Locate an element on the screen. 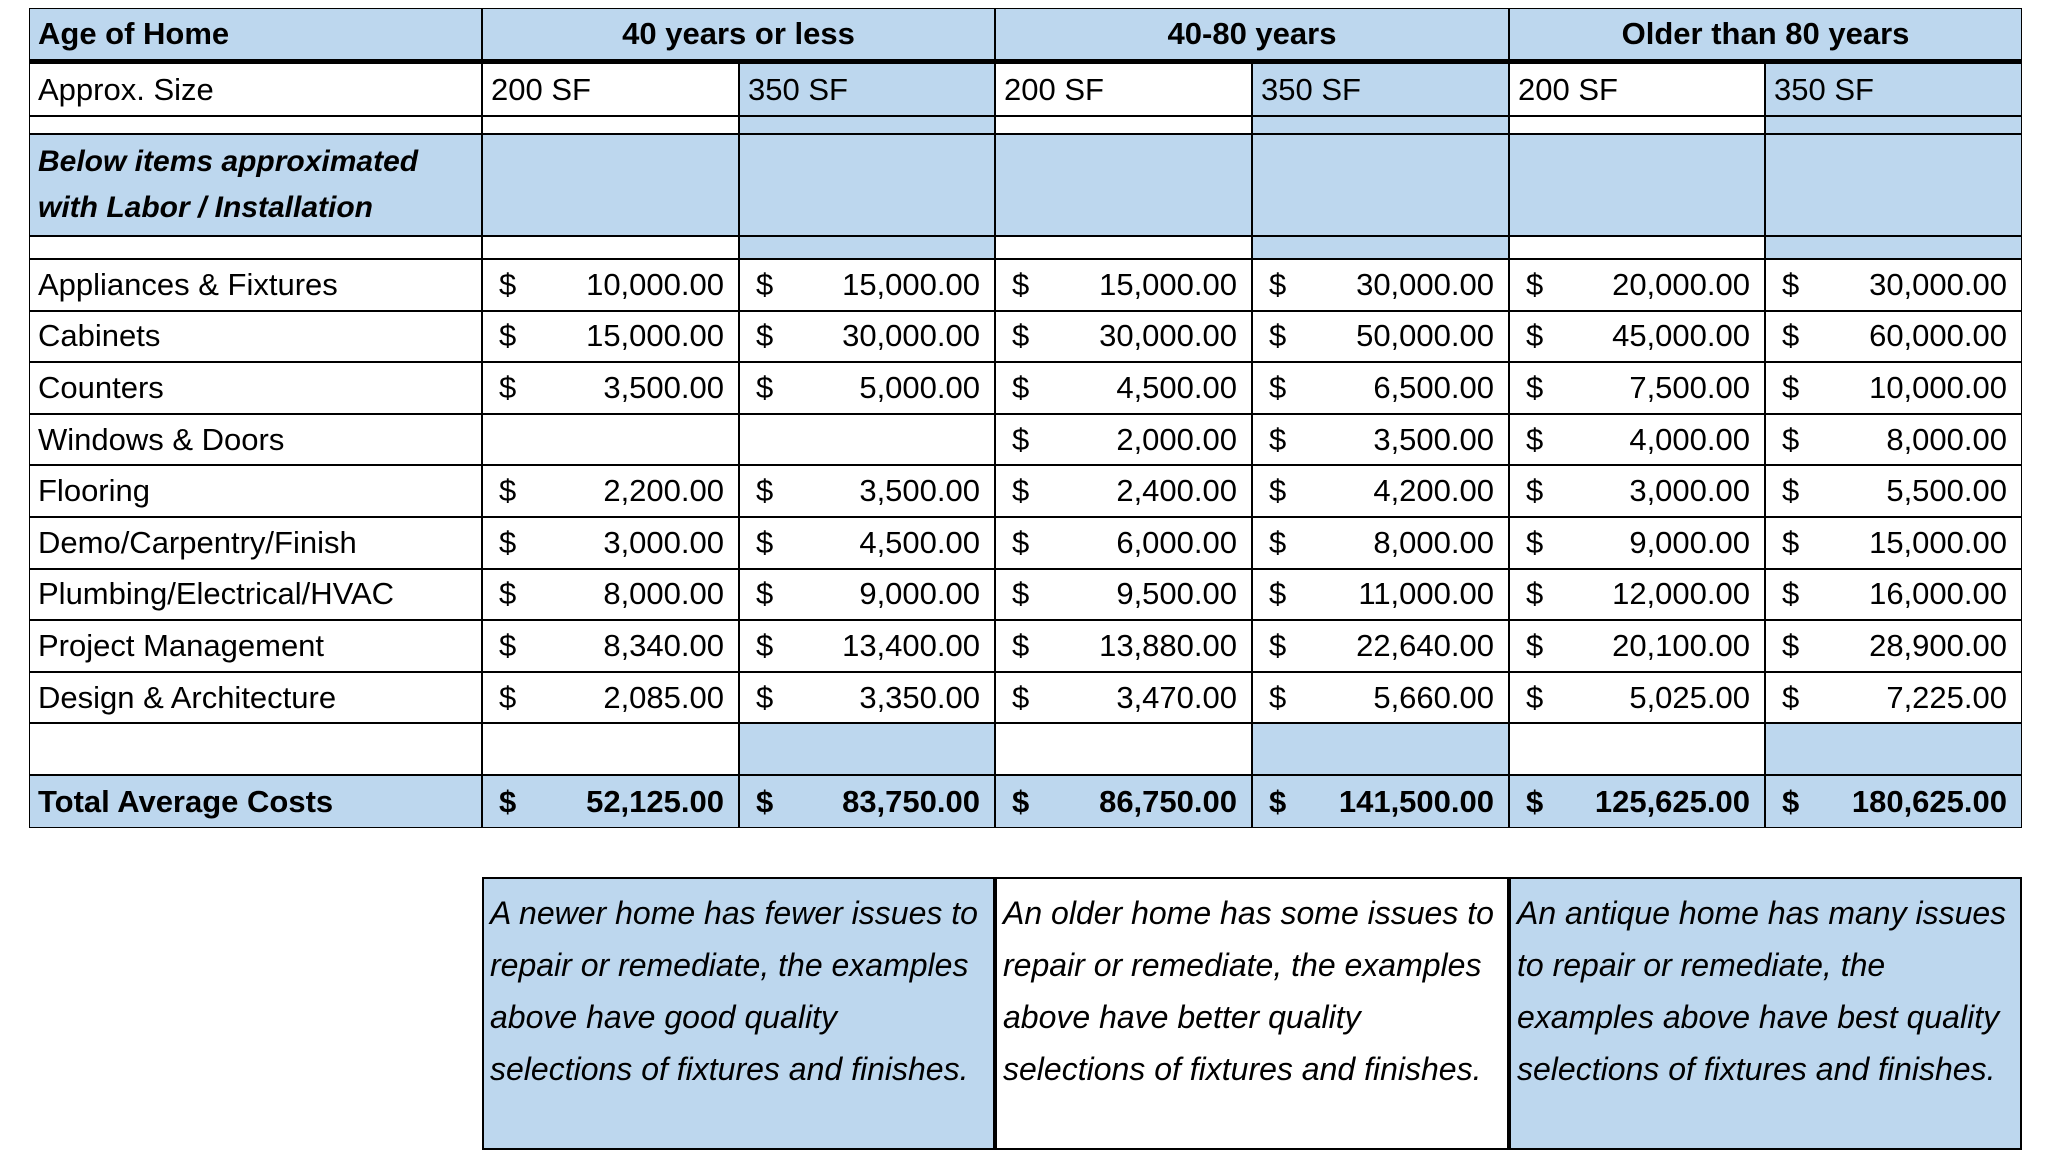  amount: 30,000.00 is located at coordinates (1425, 284).